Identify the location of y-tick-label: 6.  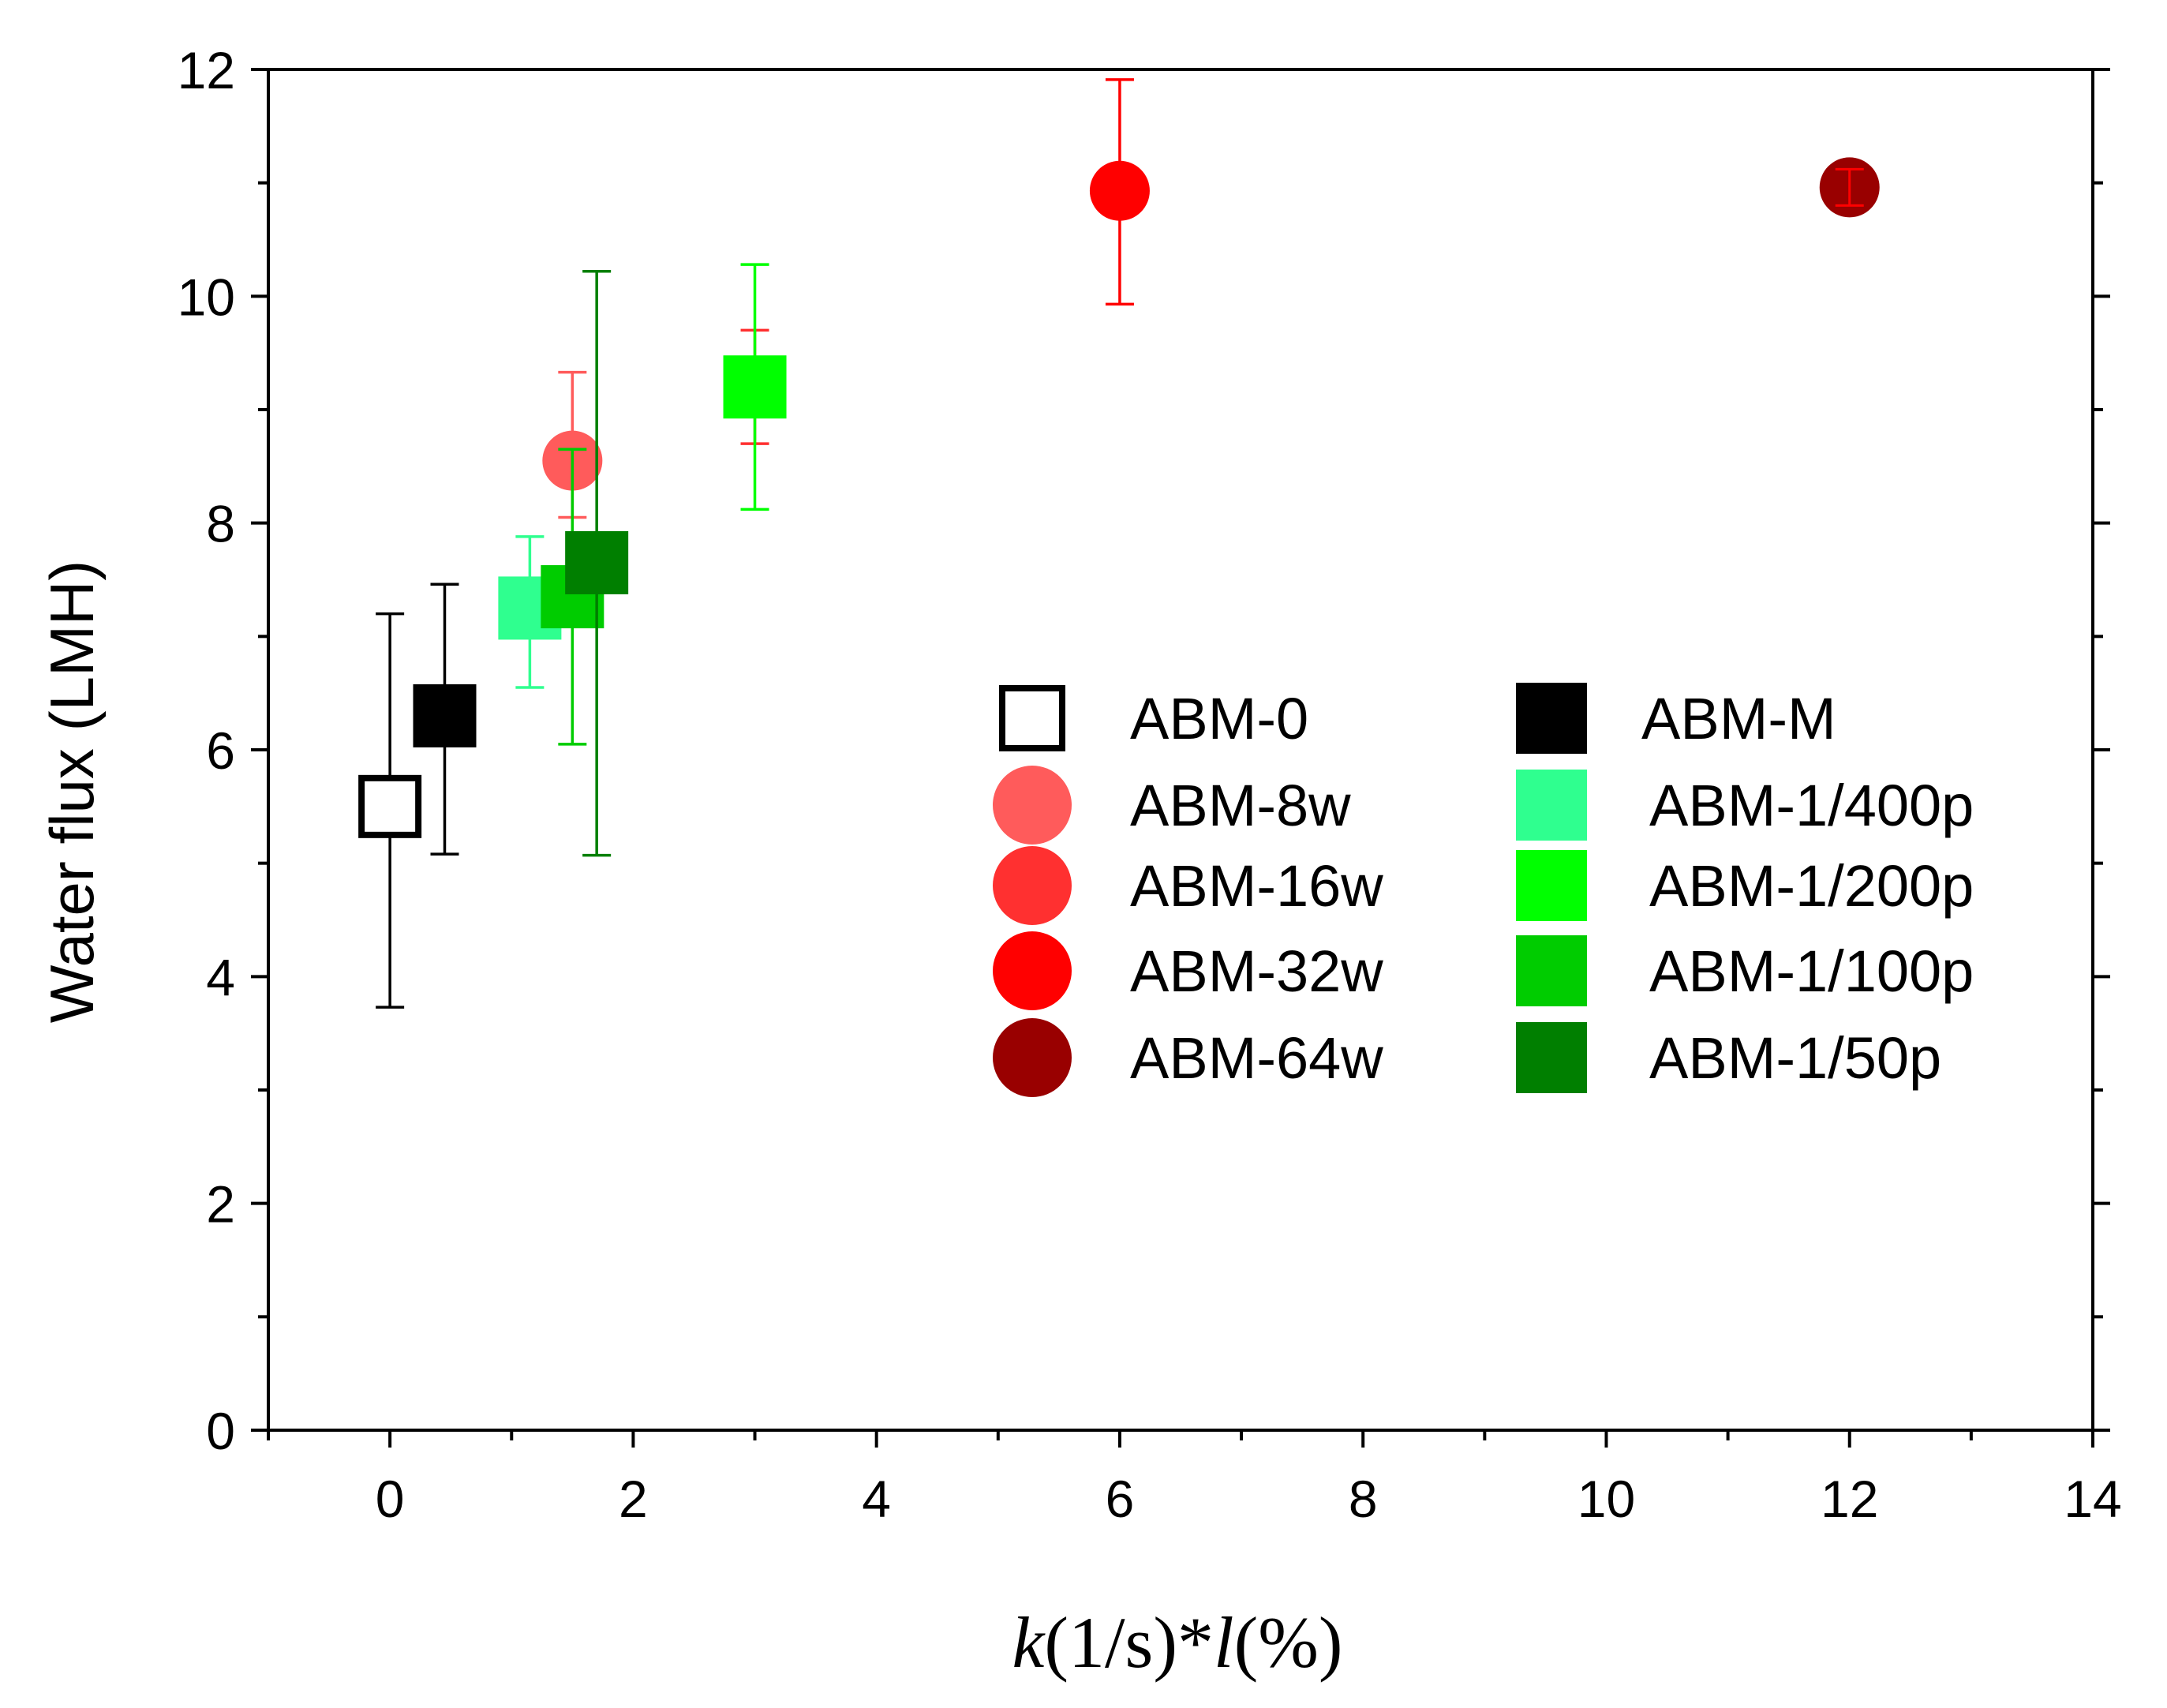
(220, 751).